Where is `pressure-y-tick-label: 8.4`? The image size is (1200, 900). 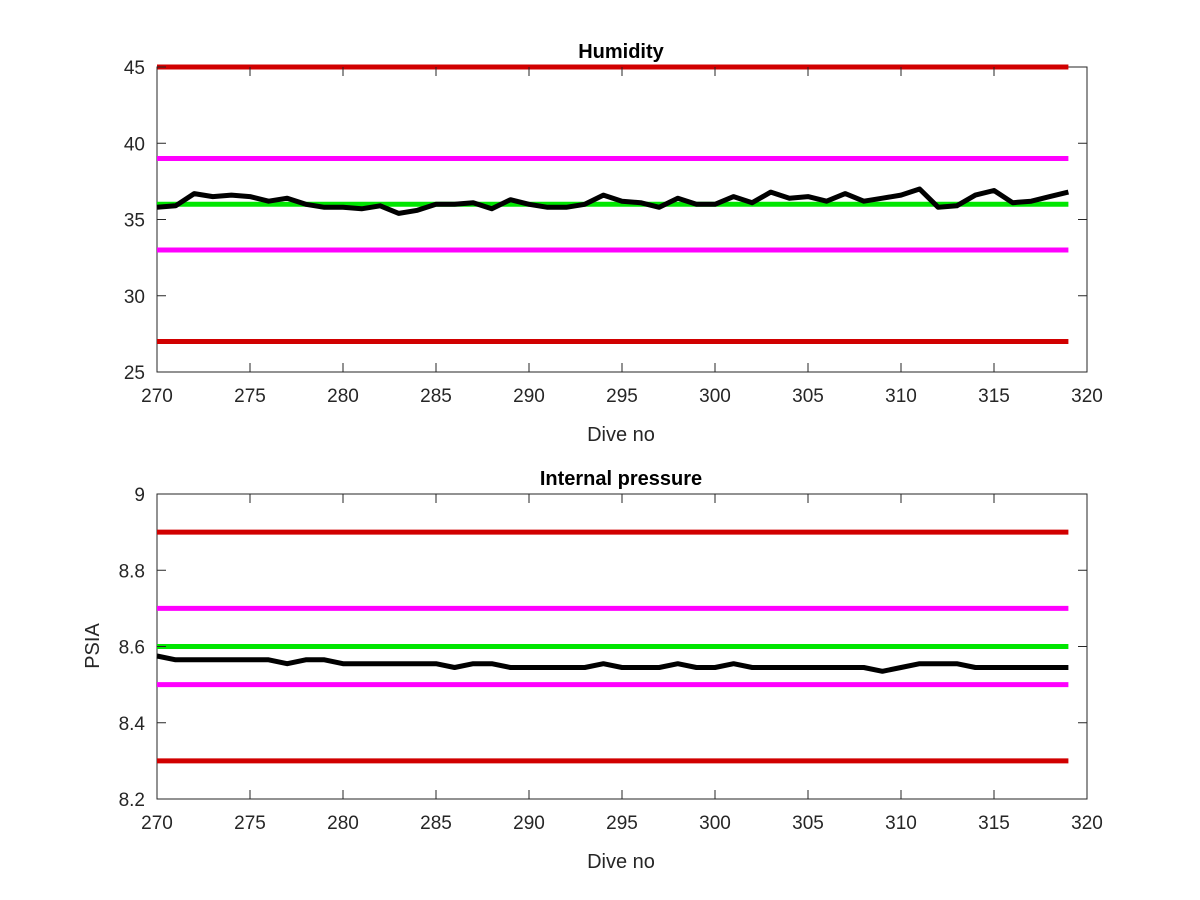
pressure-y-tick-label: 8.4 is located at coordinates (132, 724).